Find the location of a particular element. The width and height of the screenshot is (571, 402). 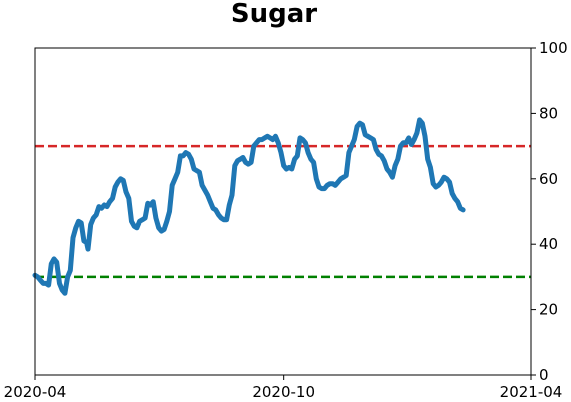

x-tick-label: 2021-04 is located at coordinates (531, 392).